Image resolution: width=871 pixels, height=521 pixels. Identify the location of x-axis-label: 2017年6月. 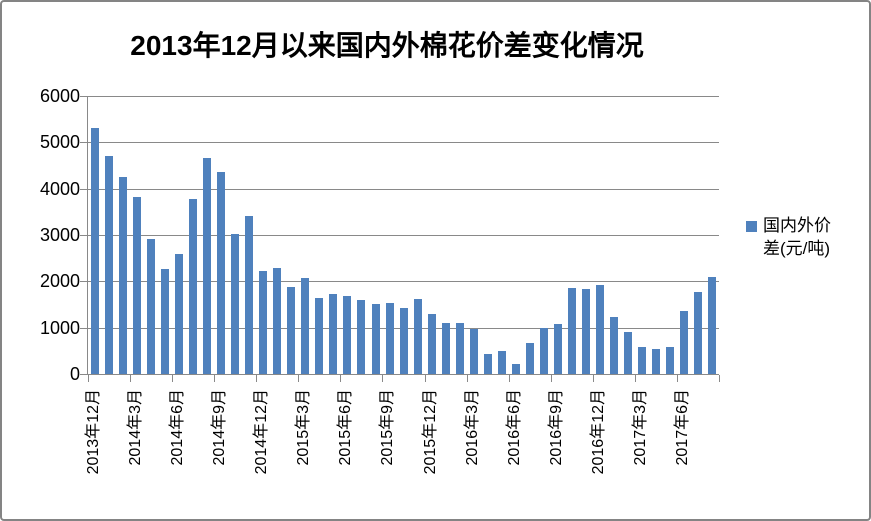
(682, 427).